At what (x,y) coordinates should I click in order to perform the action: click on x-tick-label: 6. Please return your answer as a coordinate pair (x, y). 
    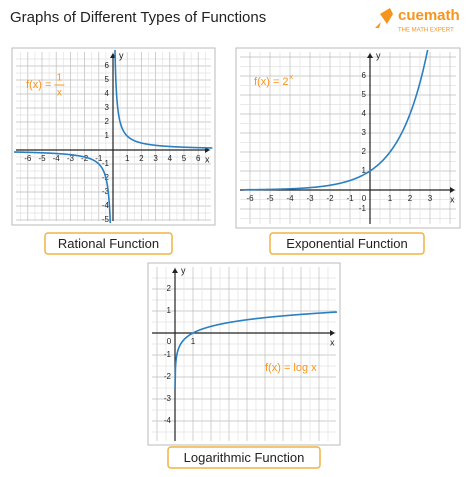
    Looking at the image, I should click on (198, 158).